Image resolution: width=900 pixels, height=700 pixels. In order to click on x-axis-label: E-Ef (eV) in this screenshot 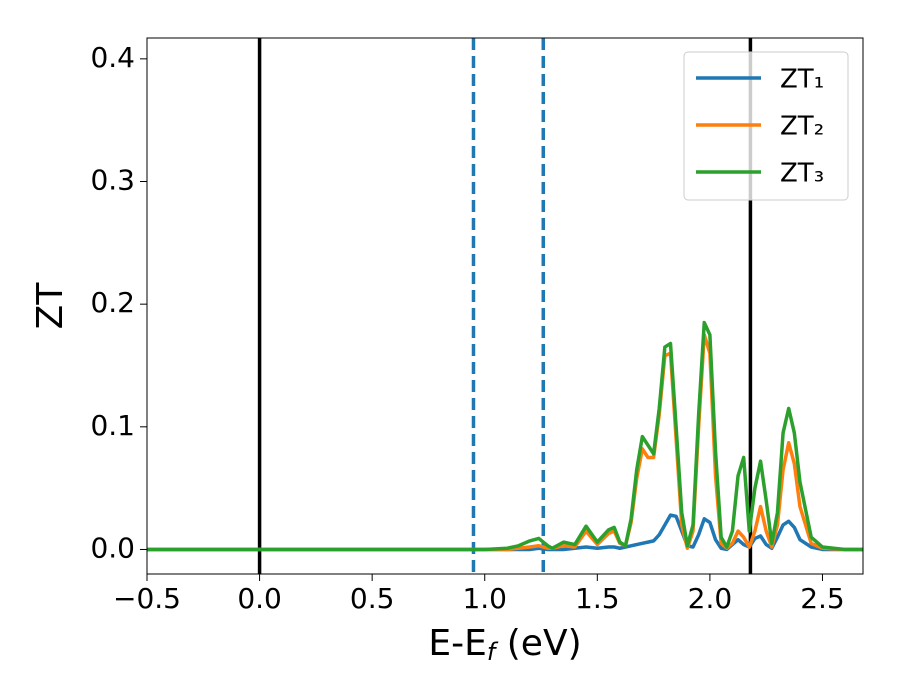, I will do `click(504, 644)`.